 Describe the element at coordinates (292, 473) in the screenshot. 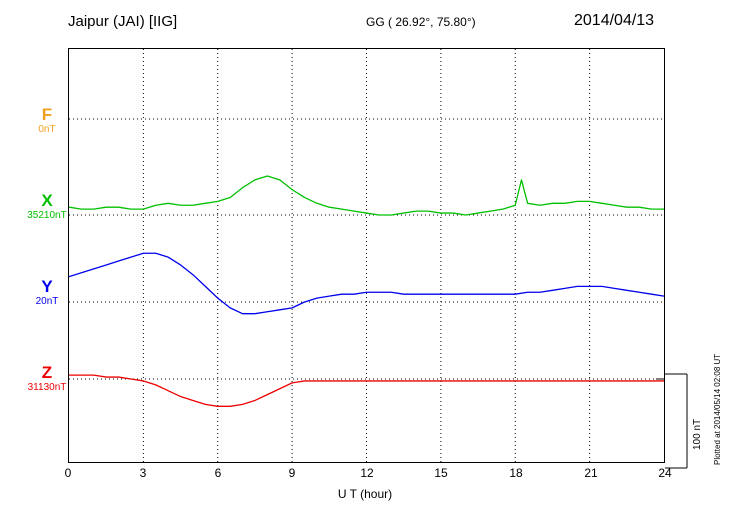

I see `xtick-9: 9` at that location.